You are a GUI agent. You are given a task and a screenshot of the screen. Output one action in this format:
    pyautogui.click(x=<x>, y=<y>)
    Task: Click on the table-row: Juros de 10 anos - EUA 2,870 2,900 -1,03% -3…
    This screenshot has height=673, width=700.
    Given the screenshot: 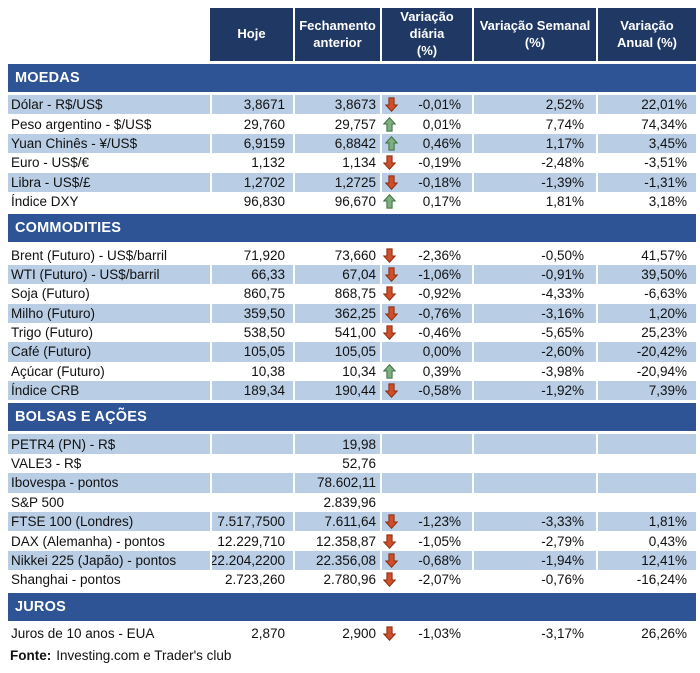 What is the action you would take?
    pyautogui.click(x=352, y=633)
    